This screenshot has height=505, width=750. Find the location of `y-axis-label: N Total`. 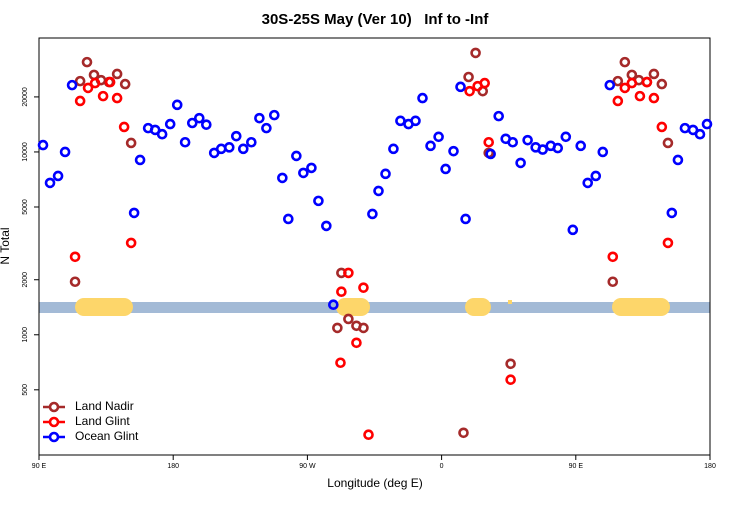

y-axis-label: N Total is located at coordinates (6, 245).